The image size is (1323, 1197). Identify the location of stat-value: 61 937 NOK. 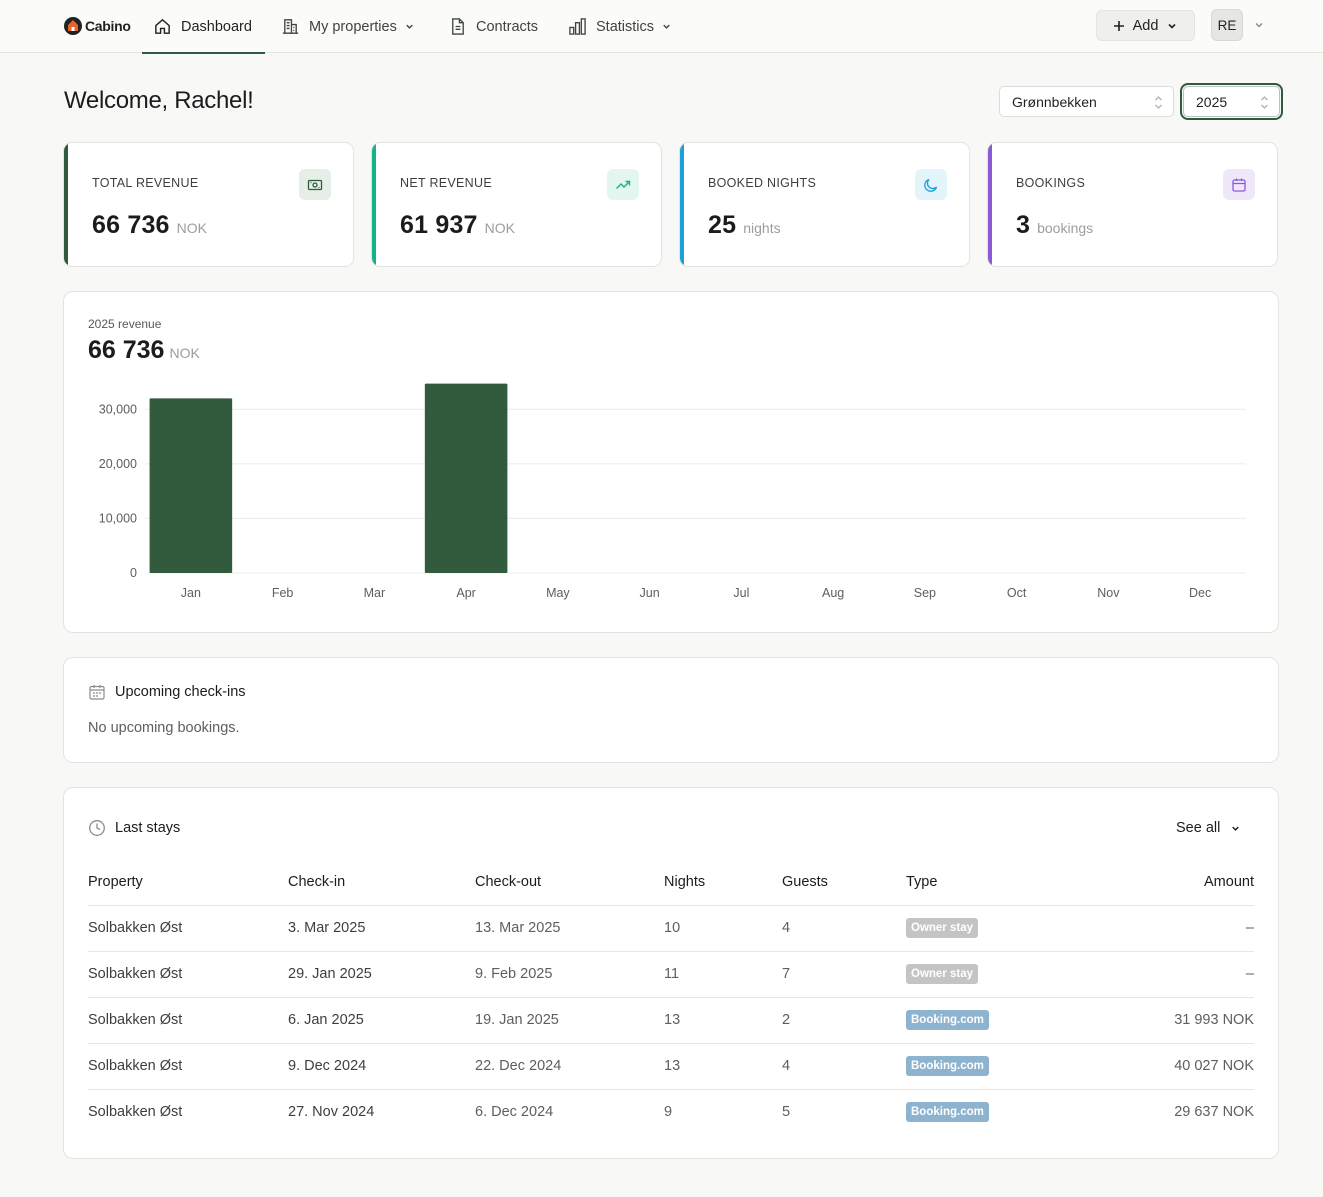
(457, 225).